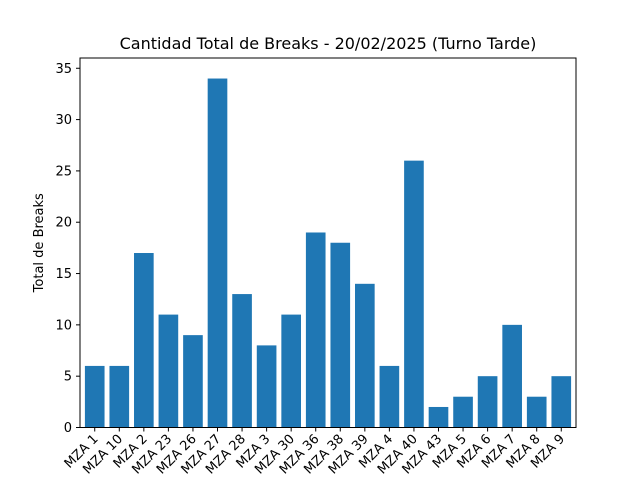  Describe the element at coordinates (63, 171) in the screenshot. I see `y-tick-label: 25` at that location.